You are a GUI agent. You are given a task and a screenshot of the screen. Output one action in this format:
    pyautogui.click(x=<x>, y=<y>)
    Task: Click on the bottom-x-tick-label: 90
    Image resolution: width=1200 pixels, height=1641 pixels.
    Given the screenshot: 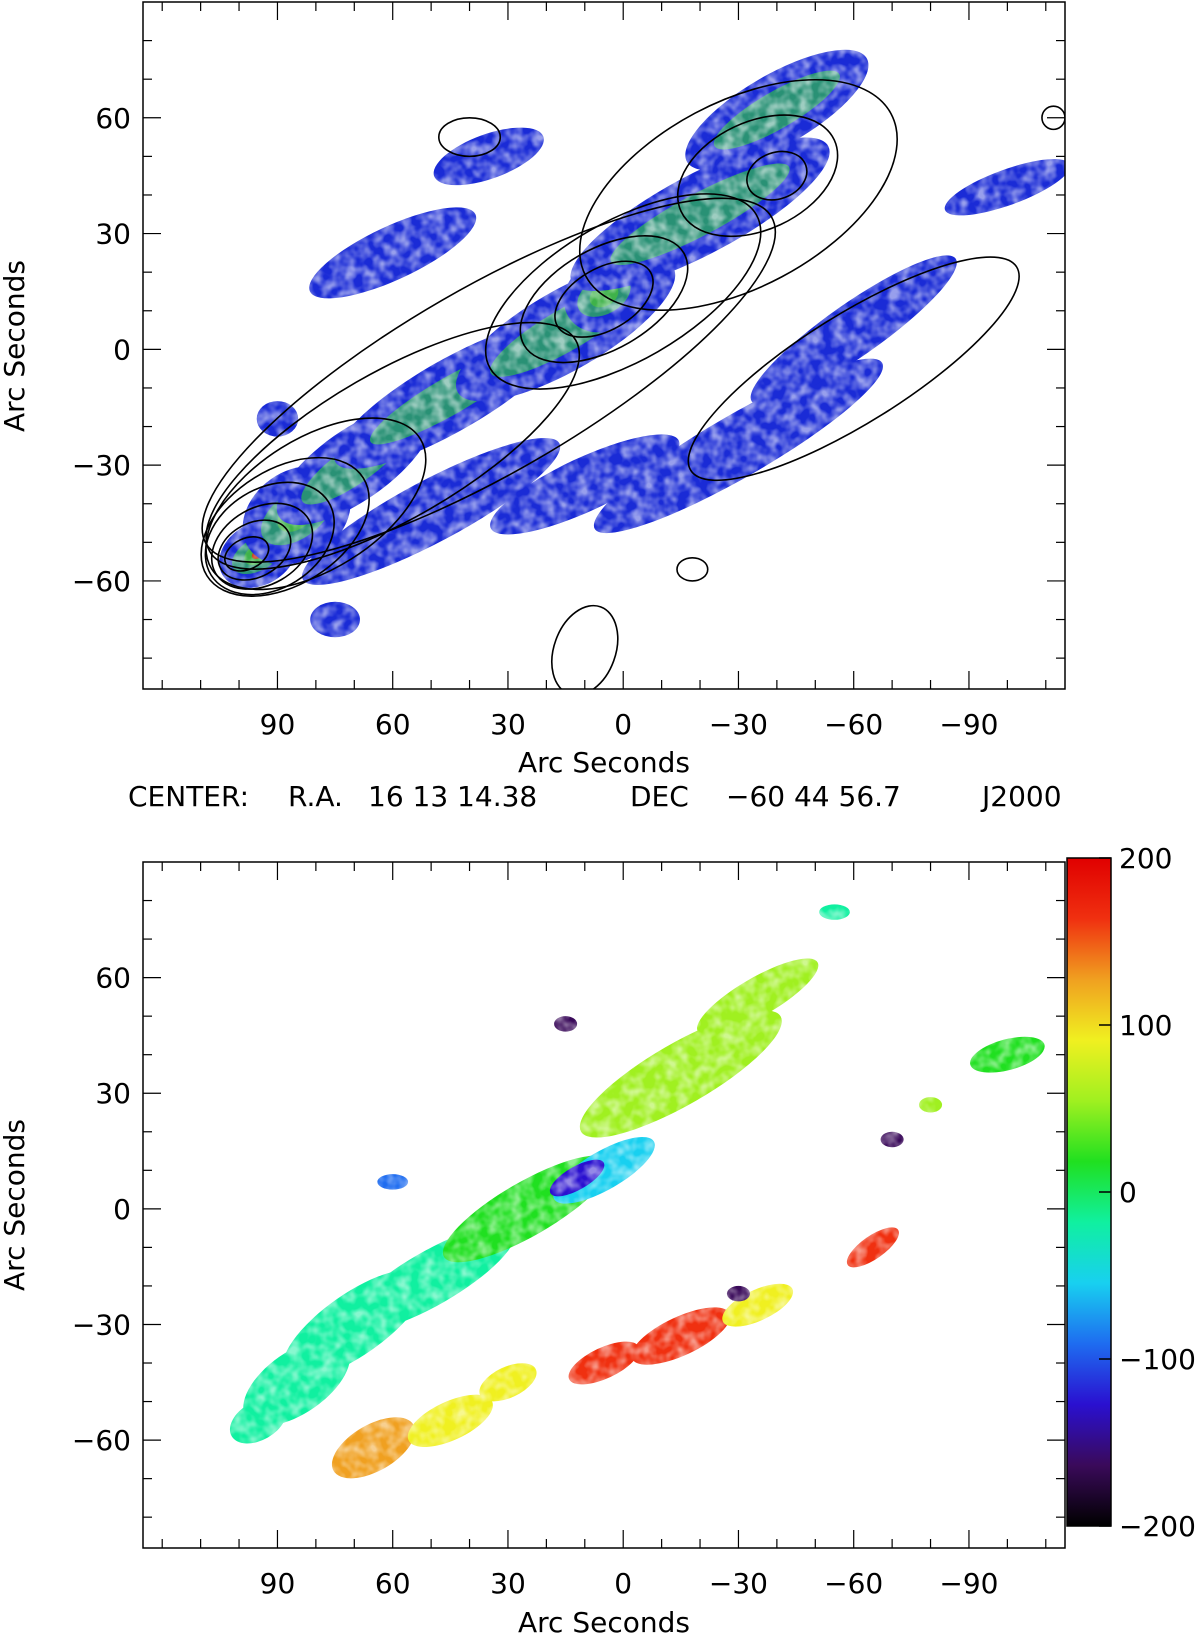 What is the action you would take?
    pyautogui.click(x=278, y=1583)
    